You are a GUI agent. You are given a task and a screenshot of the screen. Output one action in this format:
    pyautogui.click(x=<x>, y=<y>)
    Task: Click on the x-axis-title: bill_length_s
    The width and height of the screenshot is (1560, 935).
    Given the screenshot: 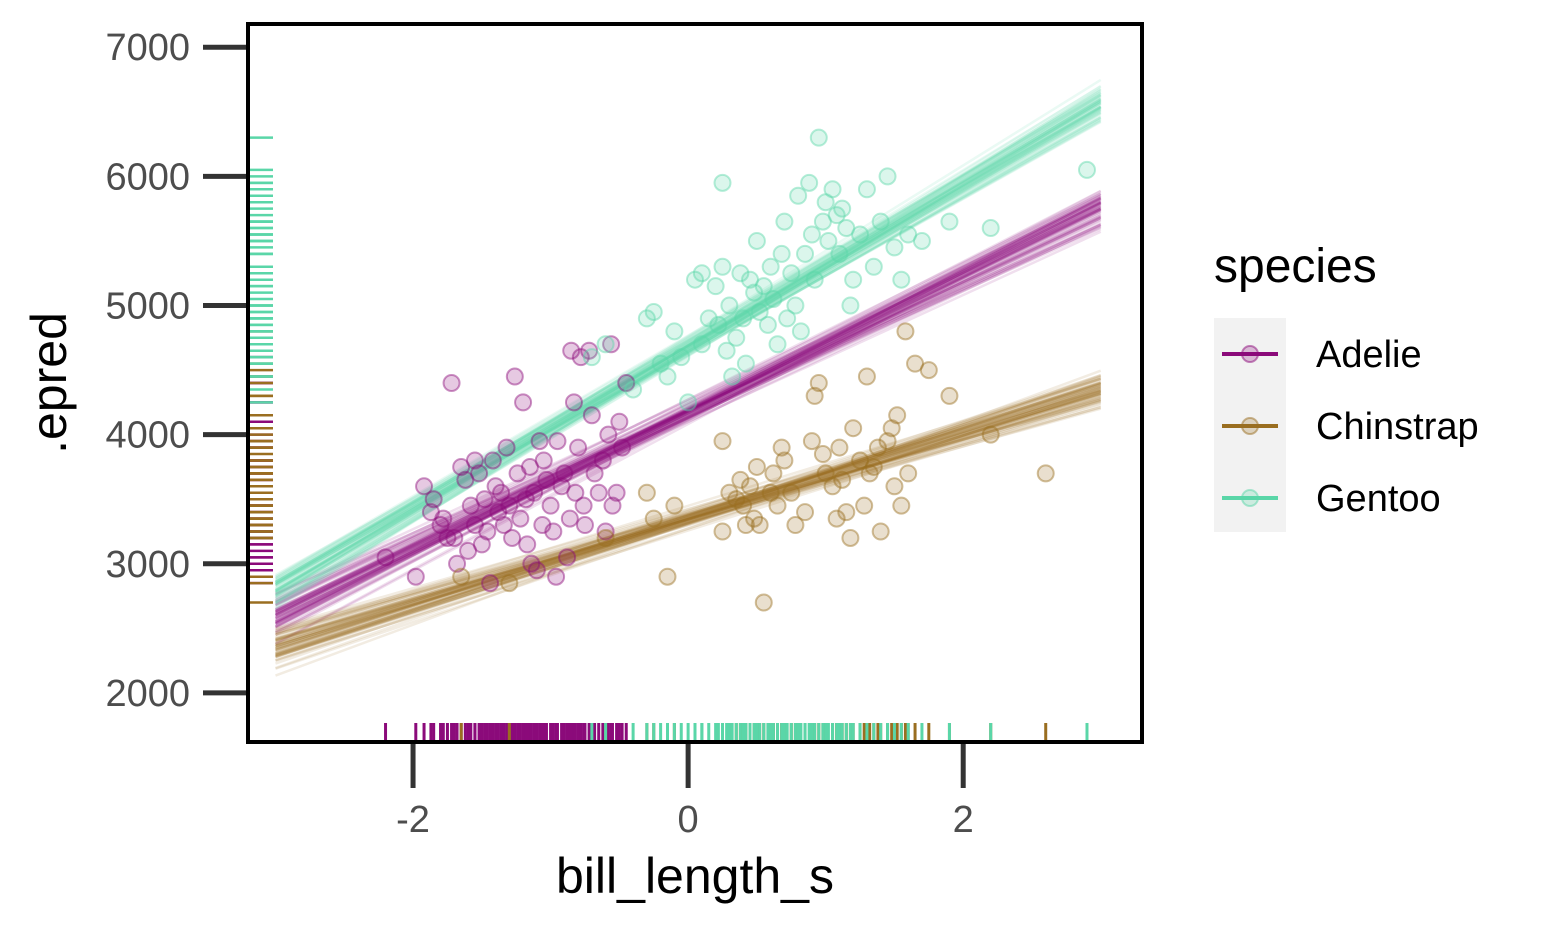 What is the action you would take?
    pyautogui.click(x=695, y=876)
    